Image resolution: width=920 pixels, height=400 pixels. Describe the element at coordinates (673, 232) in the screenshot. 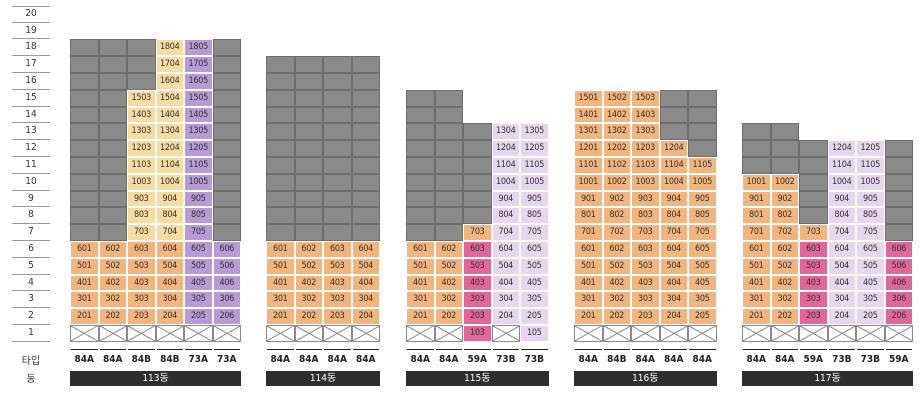

I see `unit-cell: 704` at that location.